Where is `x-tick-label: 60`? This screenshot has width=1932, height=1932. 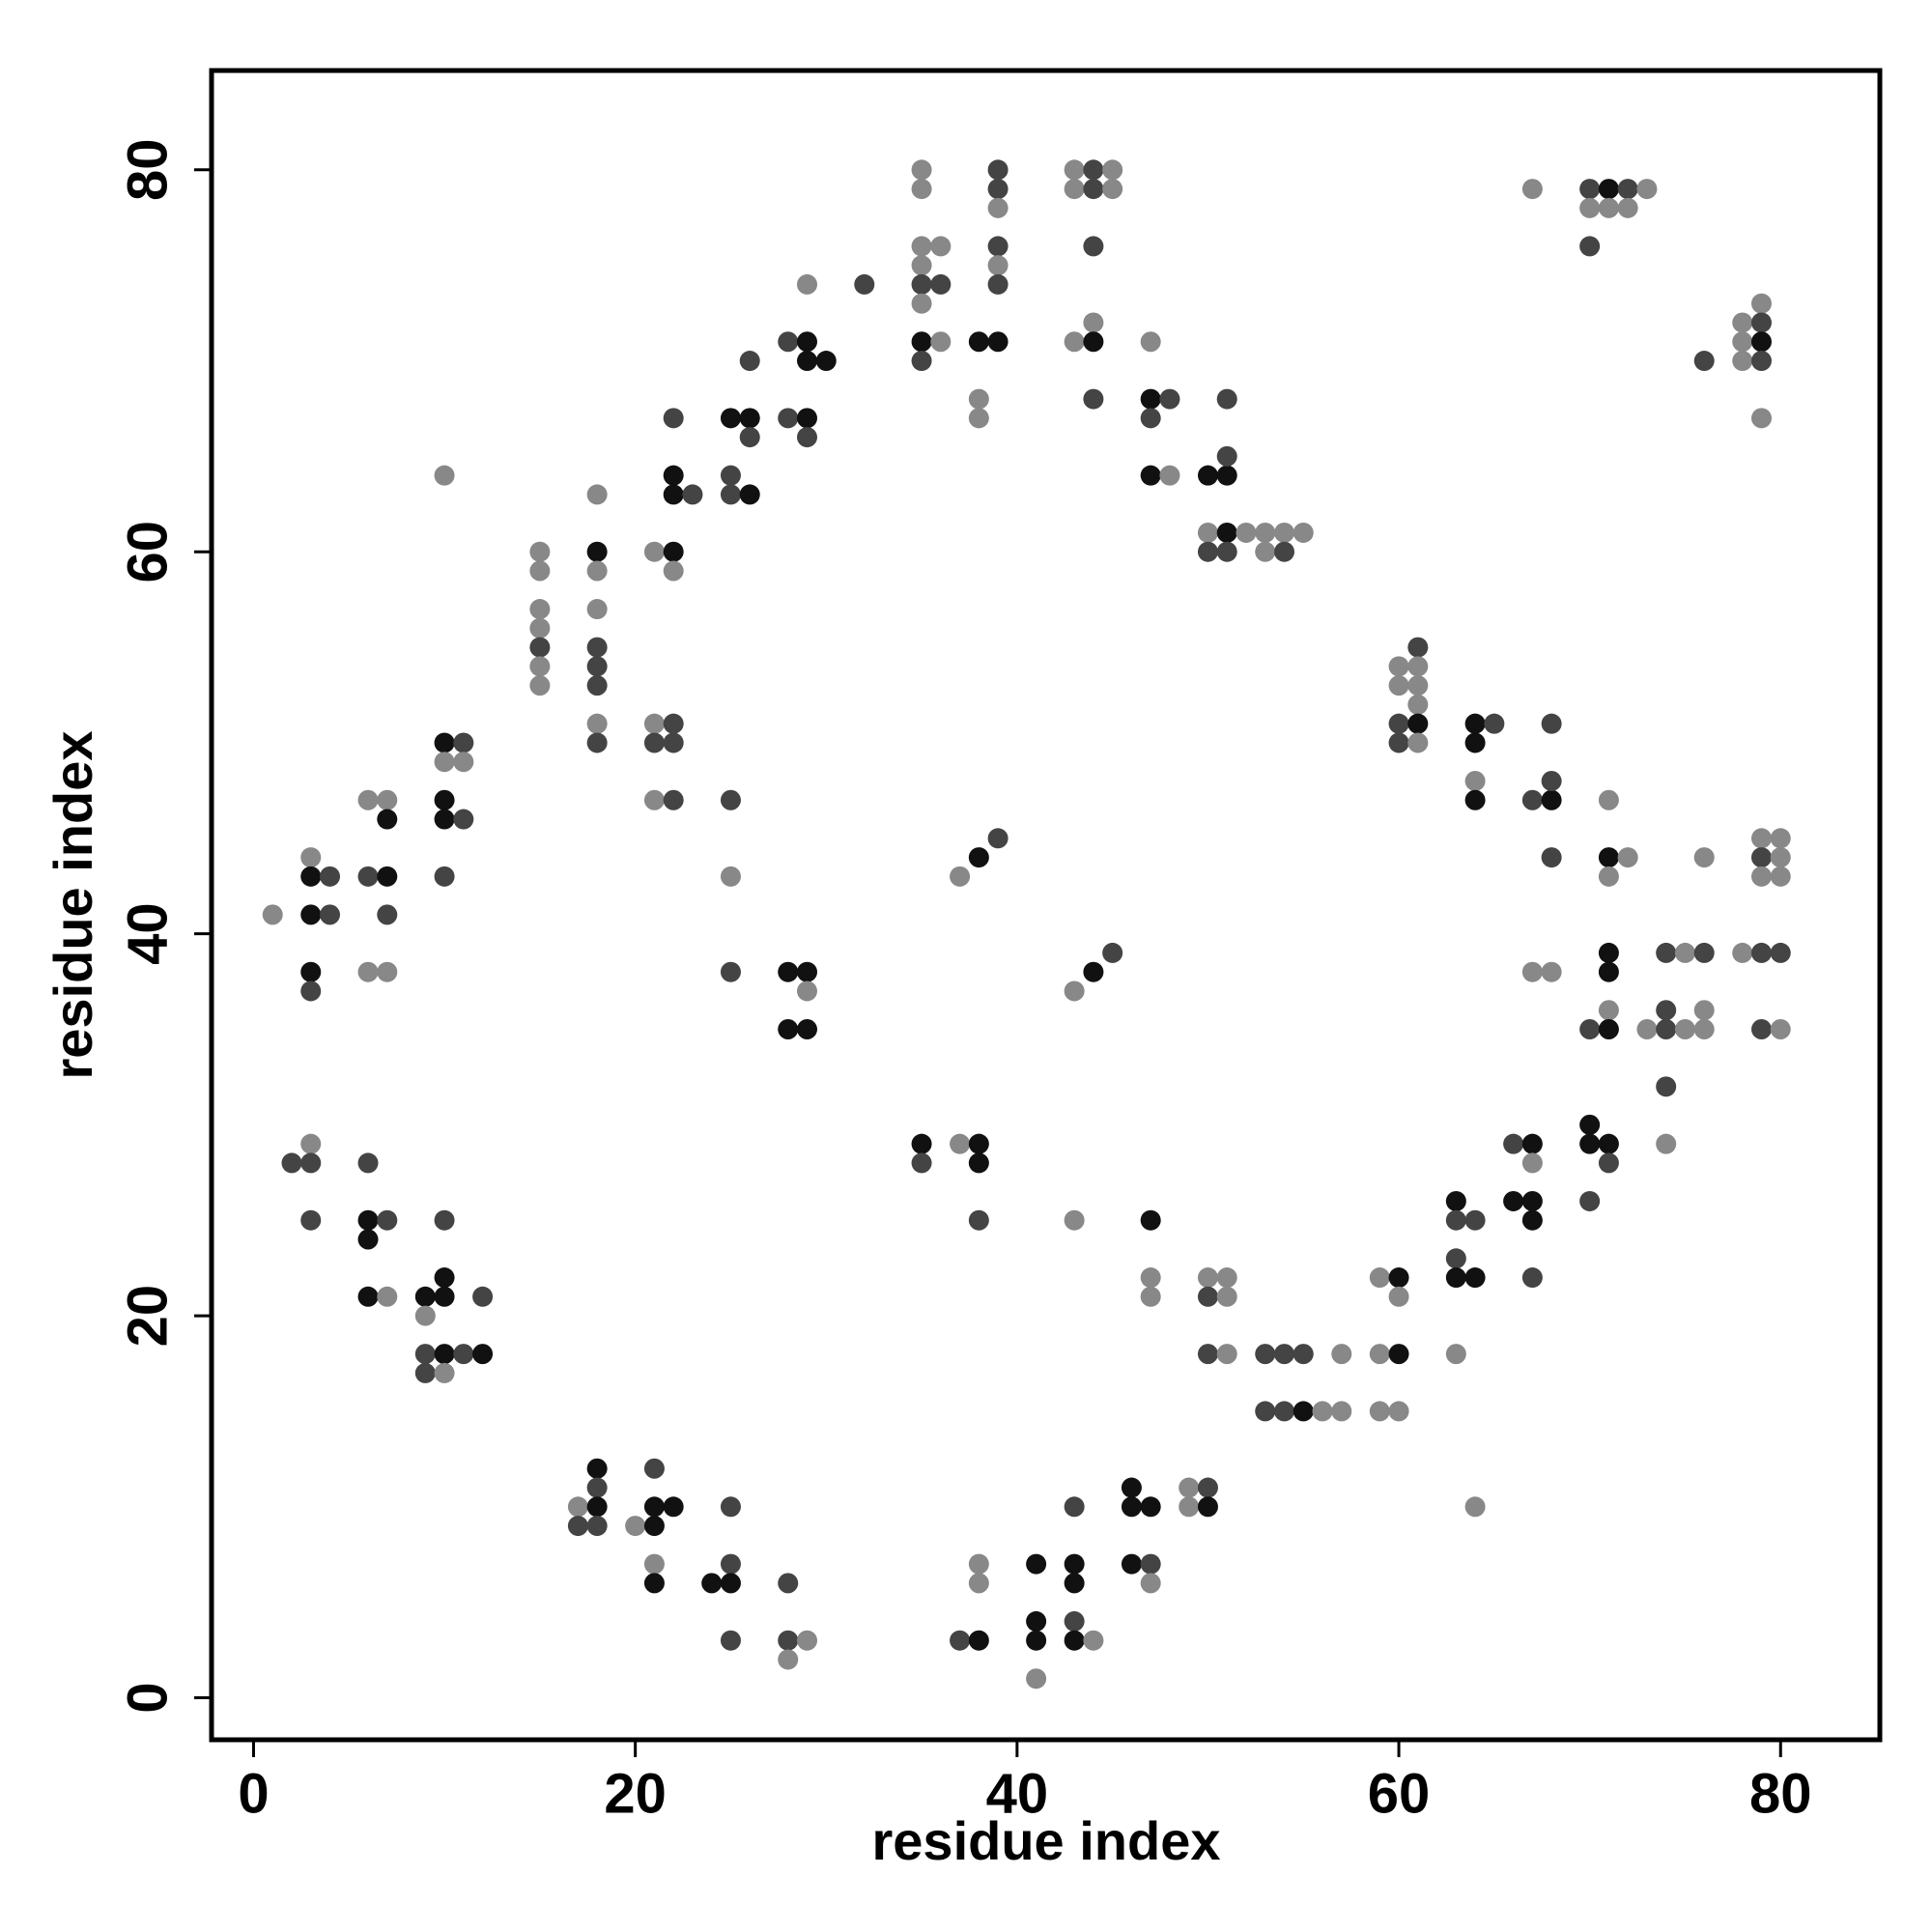
x-tick-label: 60 is located at coordinates (1399, 1793).